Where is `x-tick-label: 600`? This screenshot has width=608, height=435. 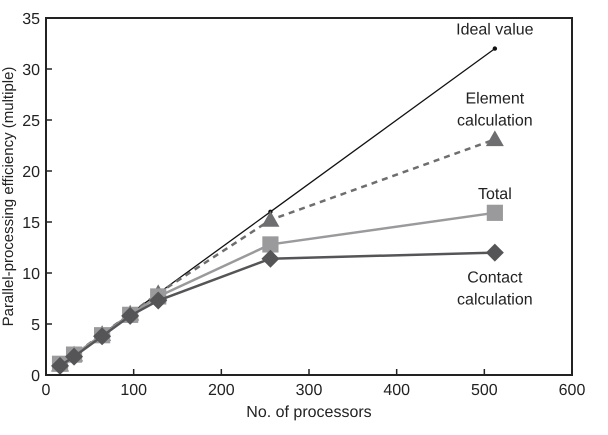 x-tick-label: 600 is located at coordinates (572, 390).